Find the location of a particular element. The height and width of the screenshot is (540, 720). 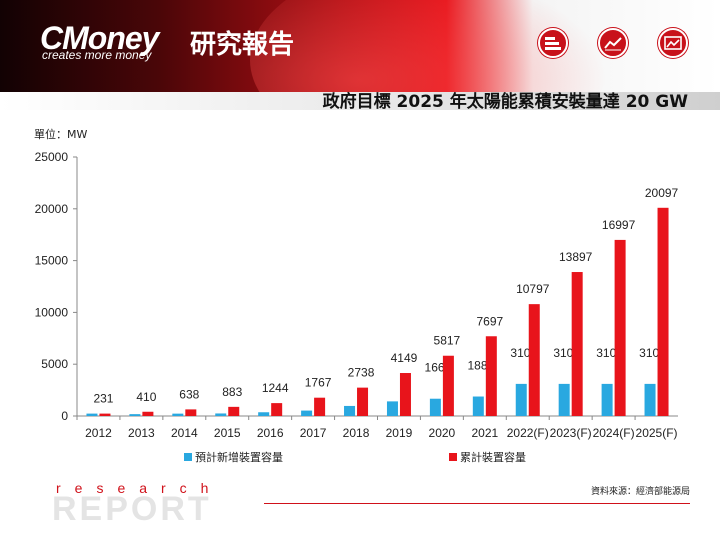

footer-divider is located at coordinates (477, 503).